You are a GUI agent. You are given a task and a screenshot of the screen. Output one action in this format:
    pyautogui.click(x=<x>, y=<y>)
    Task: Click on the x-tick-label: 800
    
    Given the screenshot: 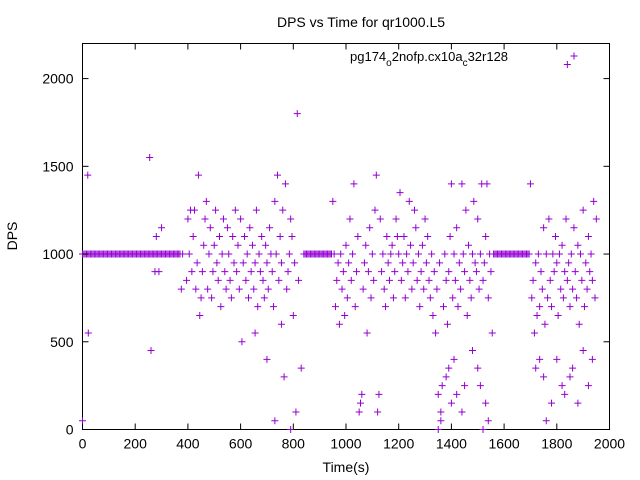 What is the action you would take?
    pyautogui.click(x=294, y=444)
    